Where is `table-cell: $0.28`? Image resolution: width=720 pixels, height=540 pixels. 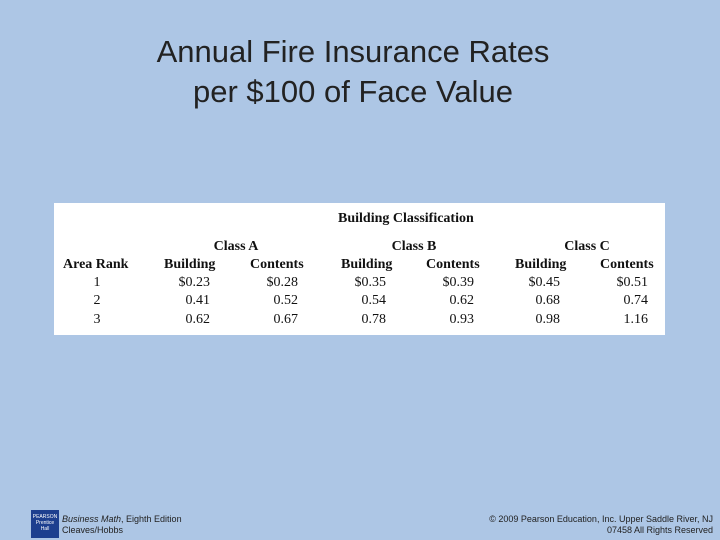
table-cell: $0.28 is located at coordinates (282, 282).